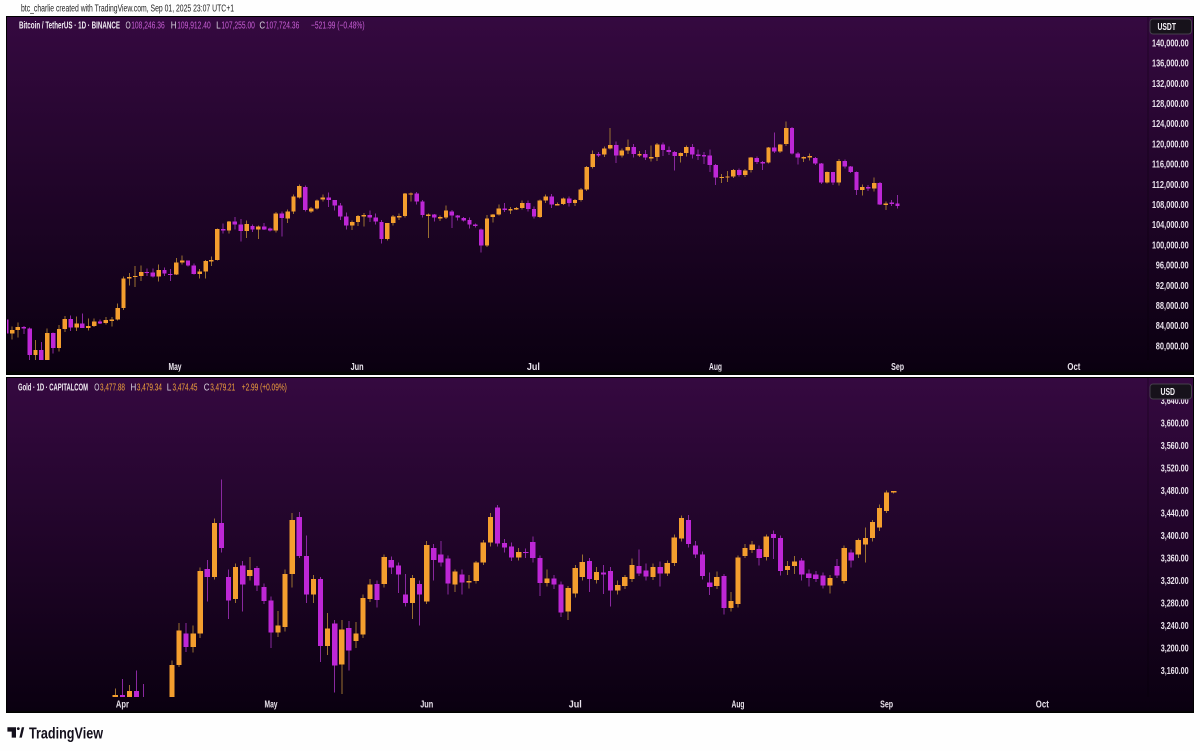  I want to click on svg-text: 3,600.00, so click(1175, 424).